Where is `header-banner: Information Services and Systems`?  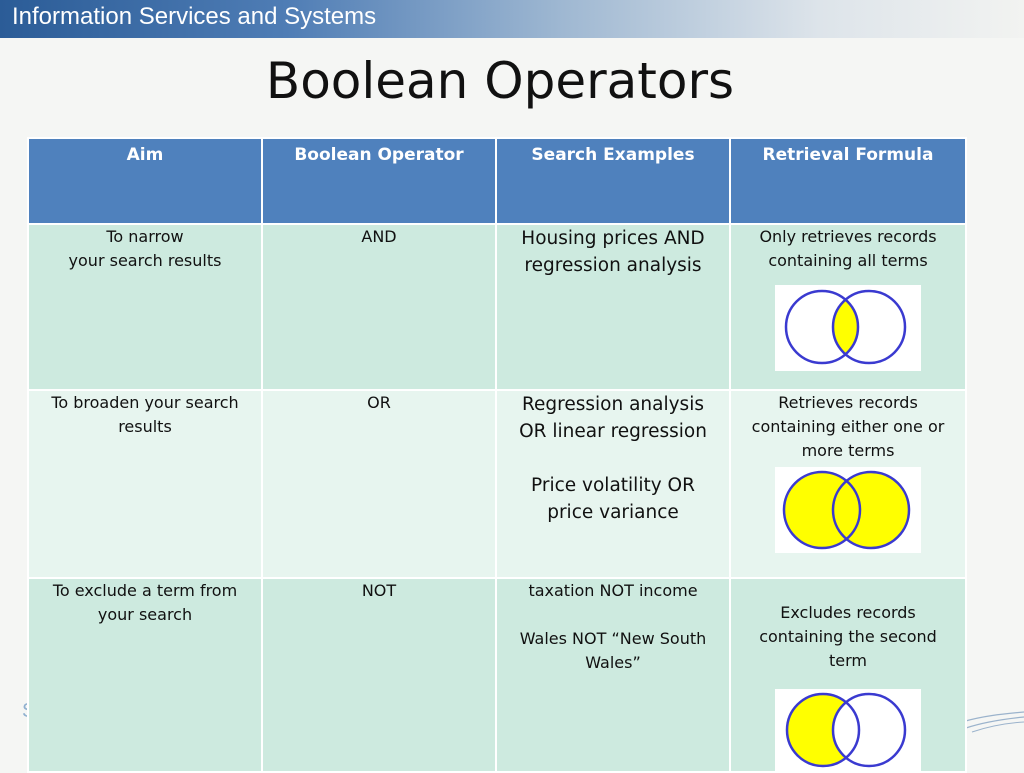 header-banner: Information Services and Systems is located at coordinates (512, 19).